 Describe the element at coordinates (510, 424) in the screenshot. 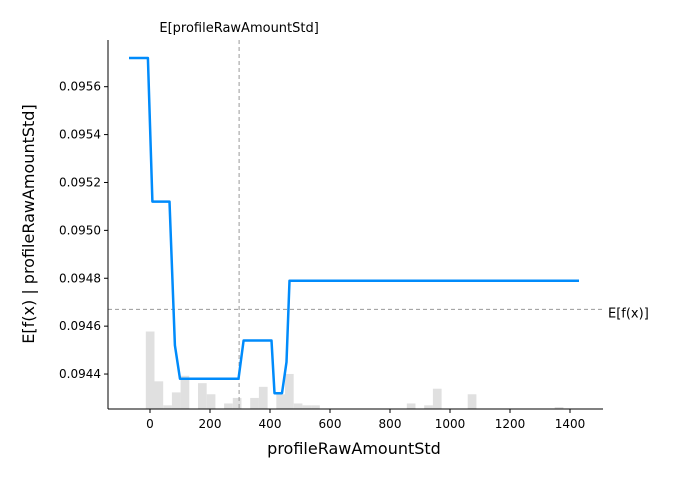

I see `x-tick-label-6: 1200` at that location.